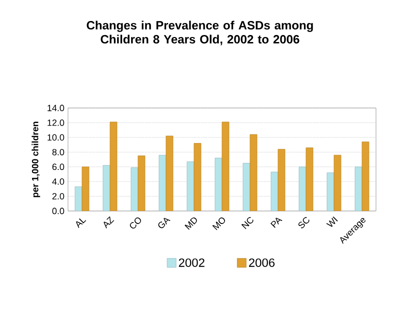 This screenshot has width=396, height=328. What do you see at coordinates (199, 33) in the screenshot?
I see `chart-title: Changes in Prevalence of ASDs among Children 8 Years Old, 2002 to 2006` at bounding box center [199, 33].